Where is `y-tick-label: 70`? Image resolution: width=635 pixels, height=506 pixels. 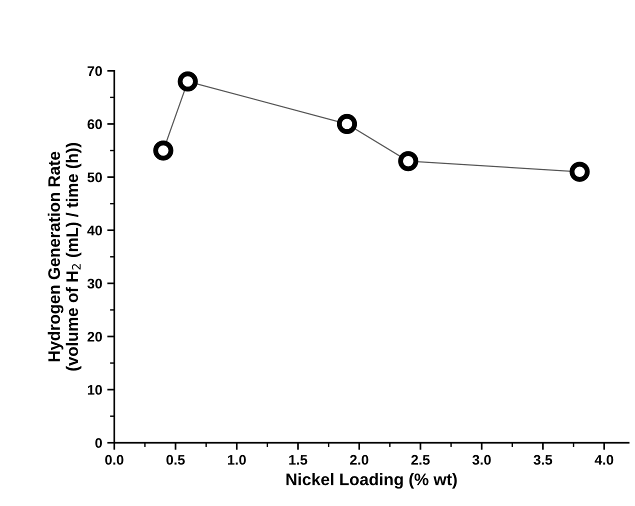
y-tick-label: 70 is located at coordinates (95, 71).